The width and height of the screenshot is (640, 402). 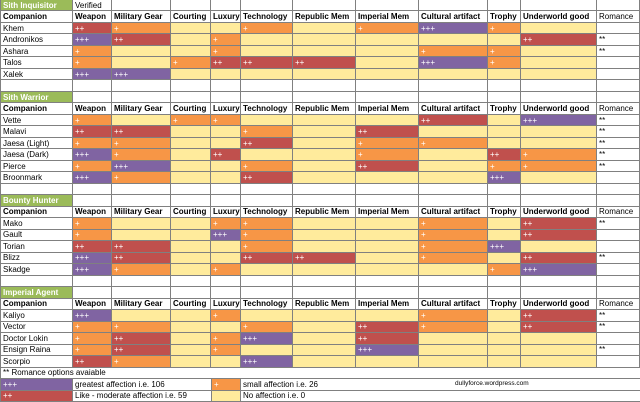 What do you see at coordinates (330, 396) in the screenshot?
I see `legend-text-none: No affection i.e. 0` at bounding box center [330, 396].